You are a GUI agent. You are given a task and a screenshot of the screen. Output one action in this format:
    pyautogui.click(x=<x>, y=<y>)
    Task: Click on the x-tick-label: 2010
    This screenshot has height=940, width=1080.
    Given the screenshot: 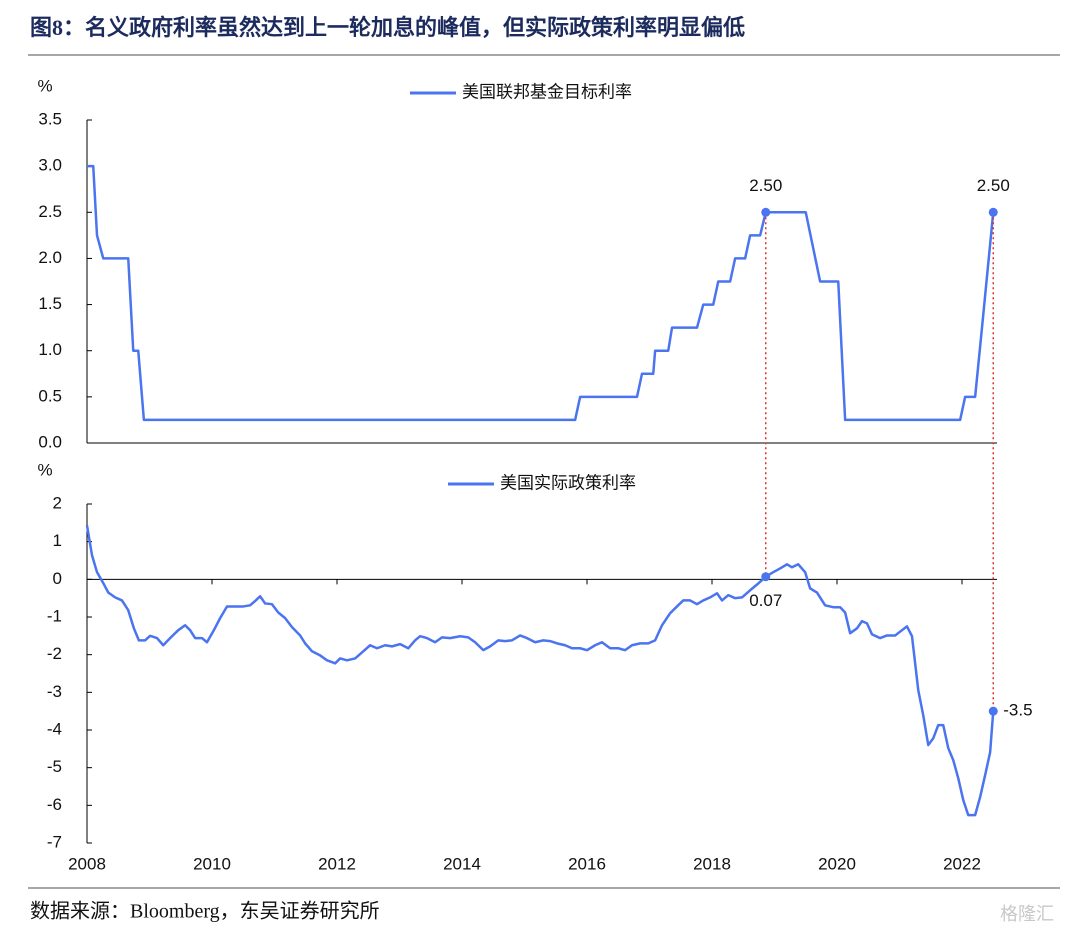 What is the action you would take?
    pyautogui.click(x=212, y=863)
    